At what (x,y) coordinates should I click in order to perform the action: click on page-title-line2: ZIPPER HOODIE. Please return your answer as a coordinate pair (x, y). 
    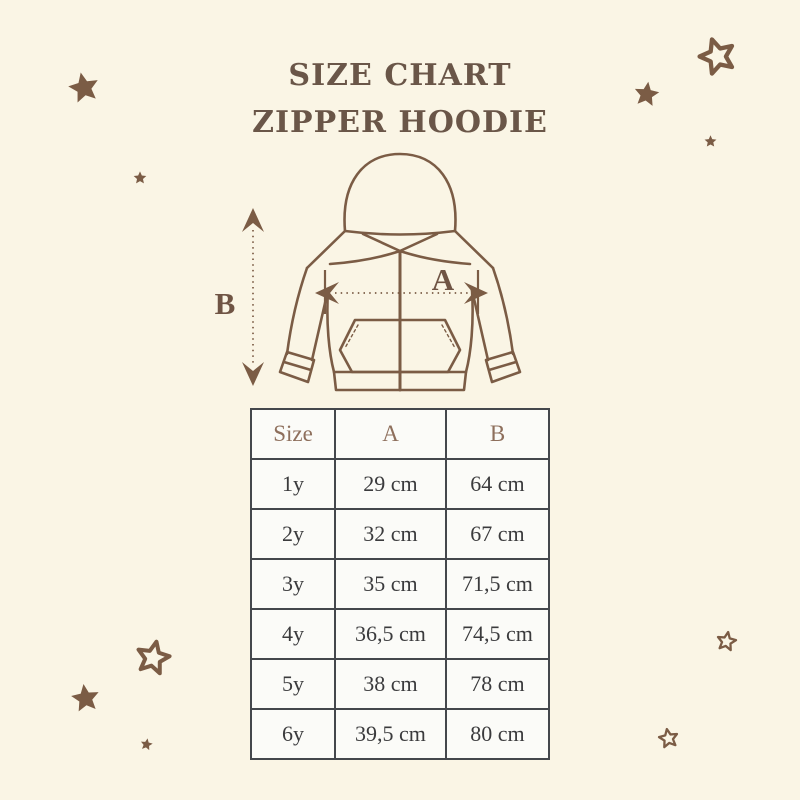
    Looking at the image, I should click on (400, 122).